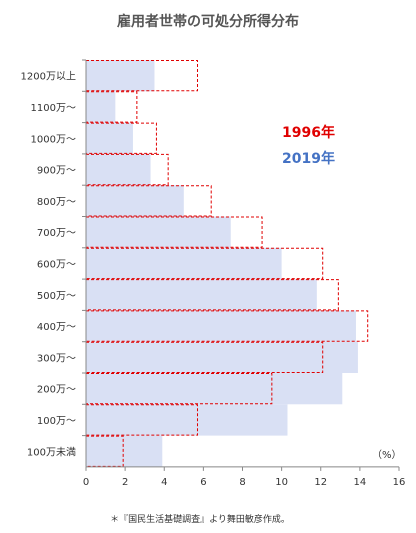  Describe the element at coordinates (56, 390) in the screenshot. I see `y-tick-label: 200万〜` at that location.